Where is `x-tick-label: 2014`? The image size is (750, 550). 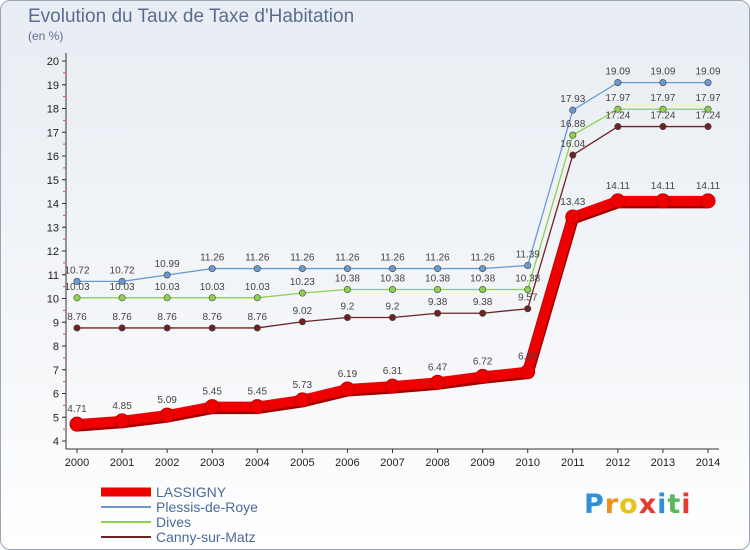 x-tick-label: 2014 is located at coordinates (708, 463).